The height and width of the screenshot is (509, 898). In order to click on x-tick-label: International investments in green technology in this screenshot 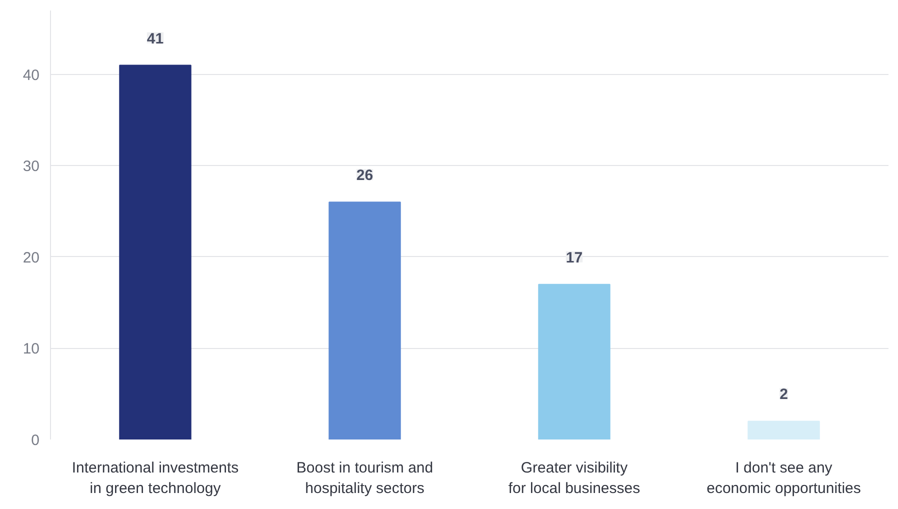, I will do `click(155, 478)`.